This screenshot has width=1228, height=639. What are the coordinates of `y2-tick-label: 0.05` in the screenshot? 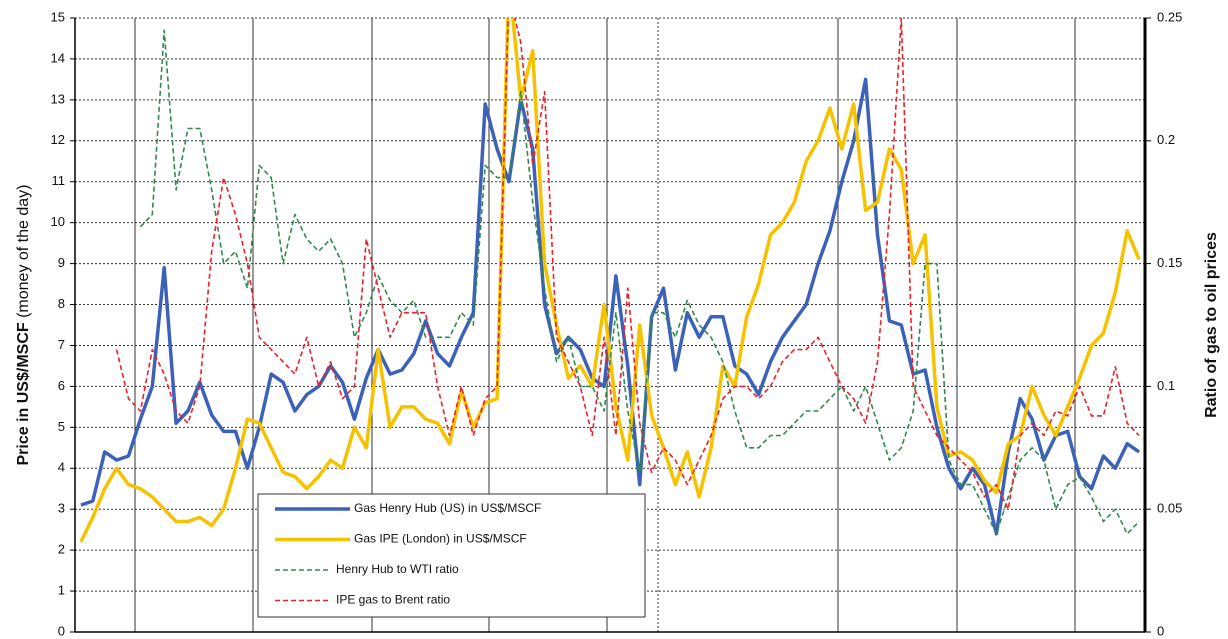 It's located at (1169, 508).